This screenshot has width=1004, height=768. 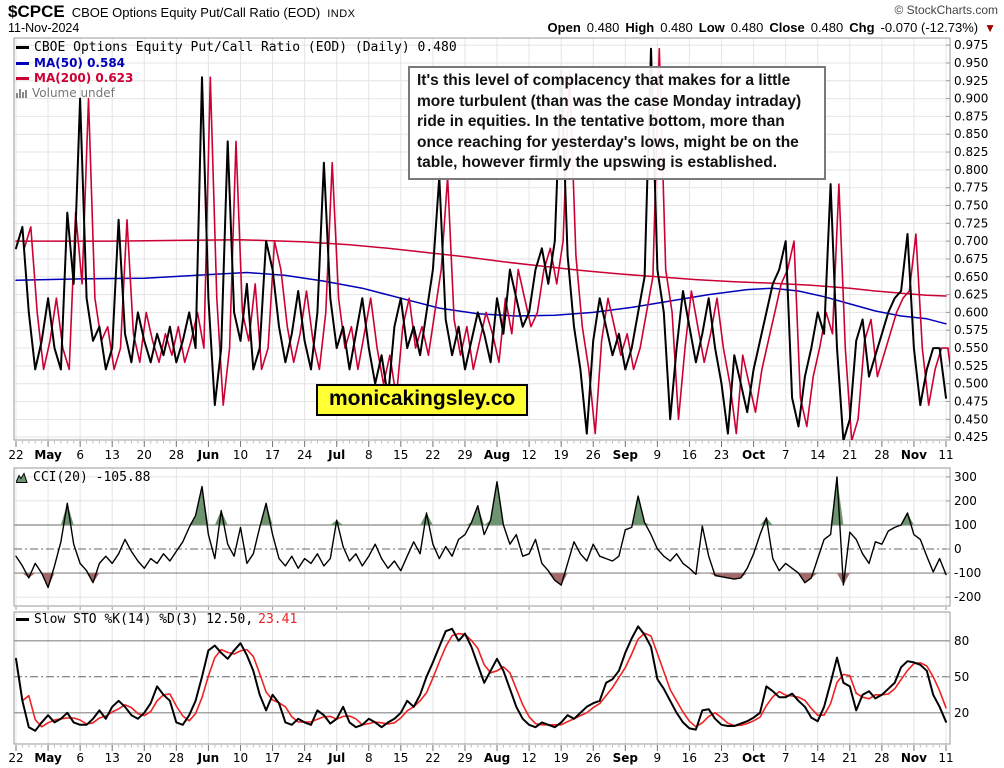 I want to click on x-axis-row-lower, so click(x=481, y=748).